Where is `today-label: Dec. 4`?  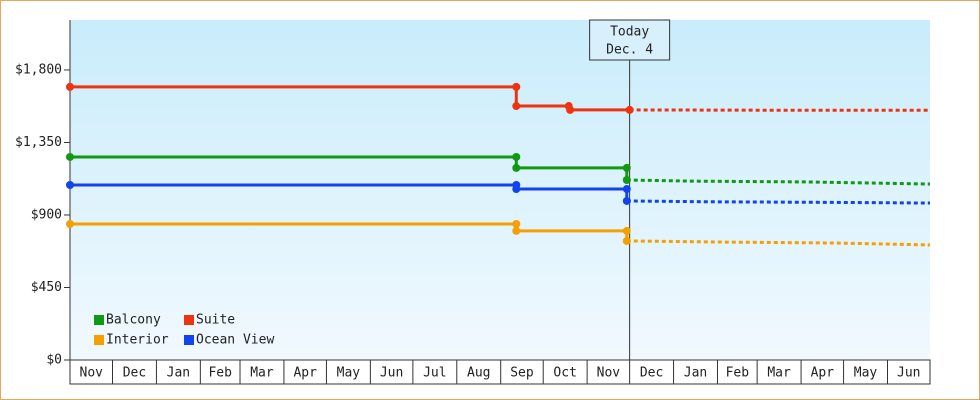 today-label: Dec. 4 is located at coordinates (629, 50).